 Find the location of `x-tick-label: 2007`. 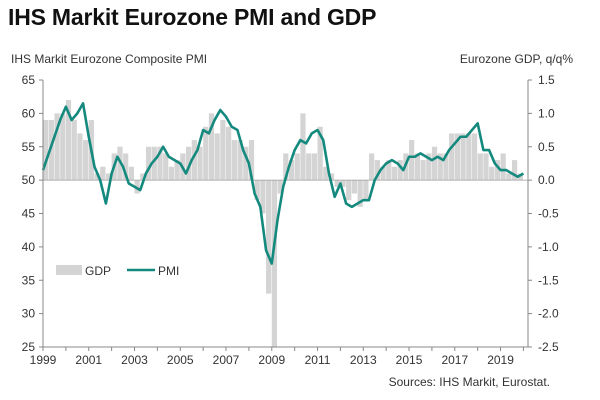

x-tick-label: 2007 is located at coordinates (226, 360).